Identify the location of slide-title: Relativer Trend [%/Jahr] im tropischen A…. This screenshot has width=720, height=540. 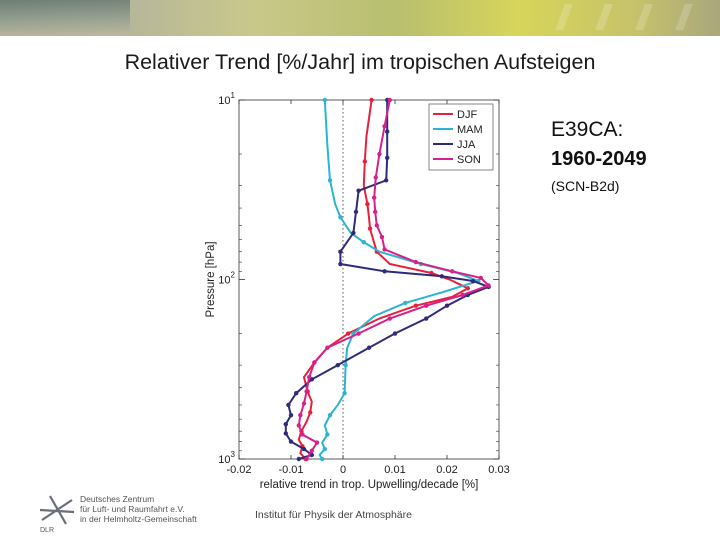
(360, 62).